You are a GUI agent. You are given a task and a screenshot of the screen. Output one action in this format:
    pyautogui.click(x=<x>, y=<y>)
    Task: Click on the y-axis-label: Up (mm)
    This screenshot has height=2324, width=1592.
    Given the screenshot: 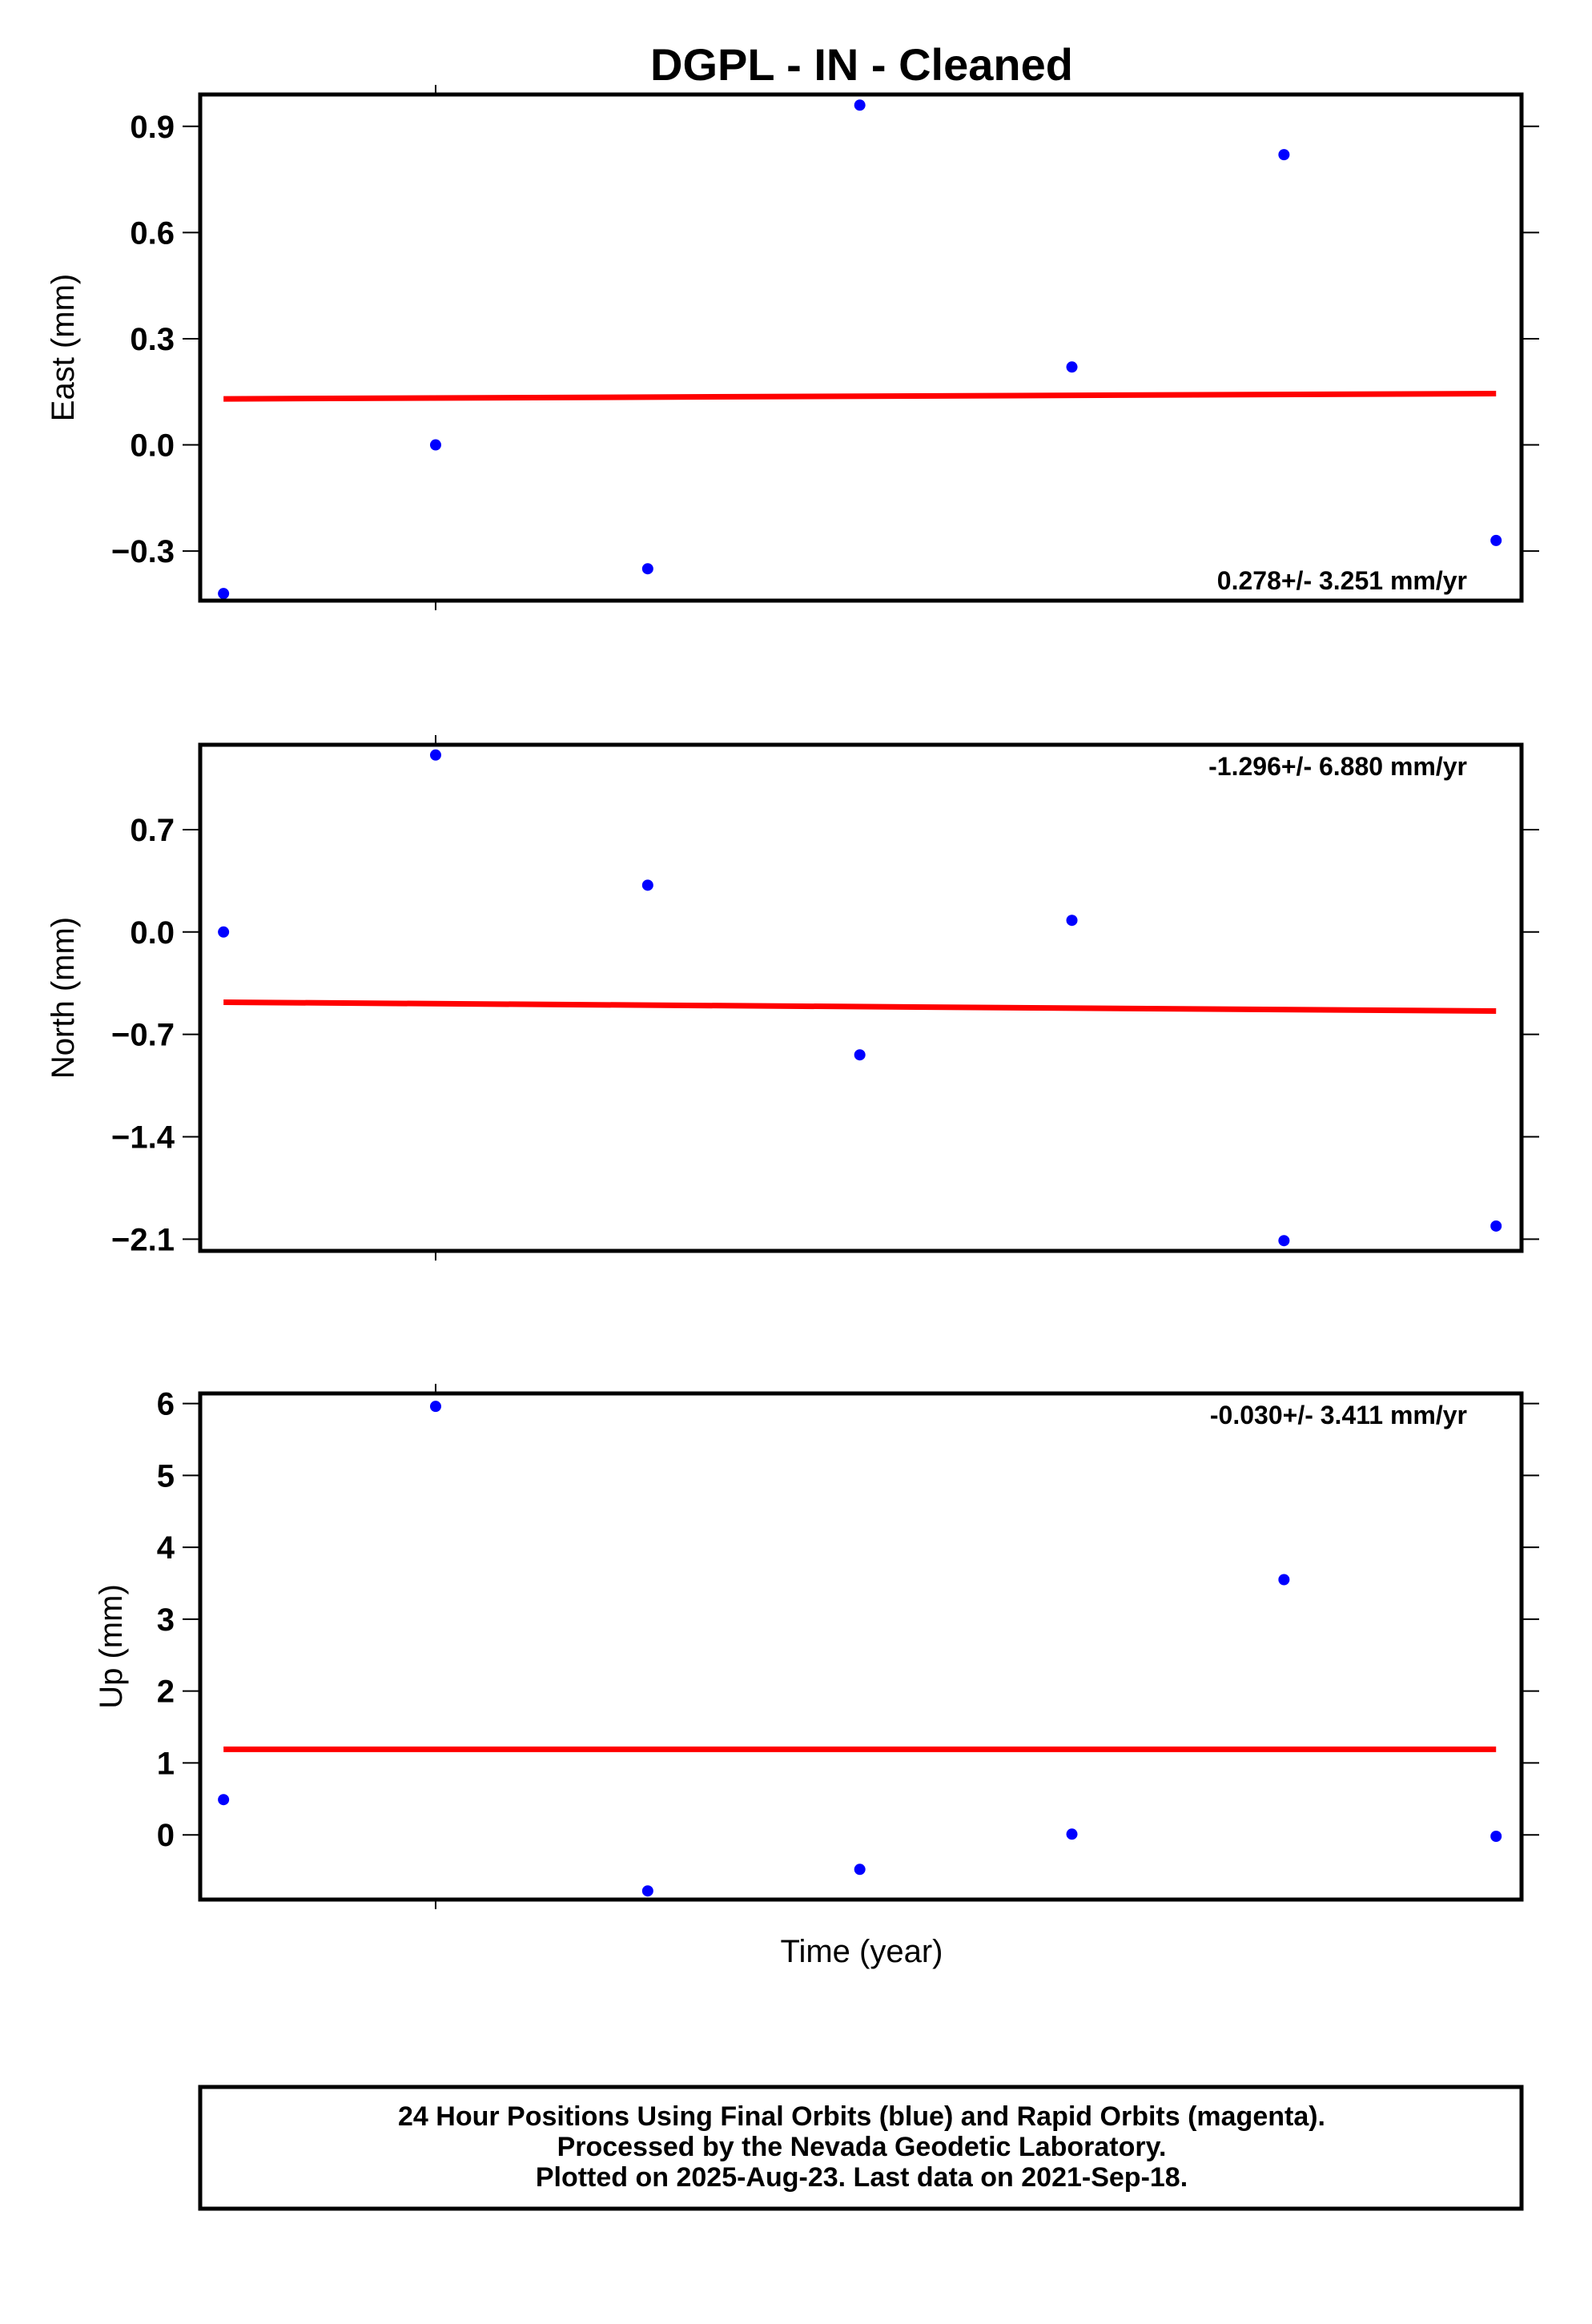 What is the action you would take?
    pyautogui.click(x=111, y=1646)
    